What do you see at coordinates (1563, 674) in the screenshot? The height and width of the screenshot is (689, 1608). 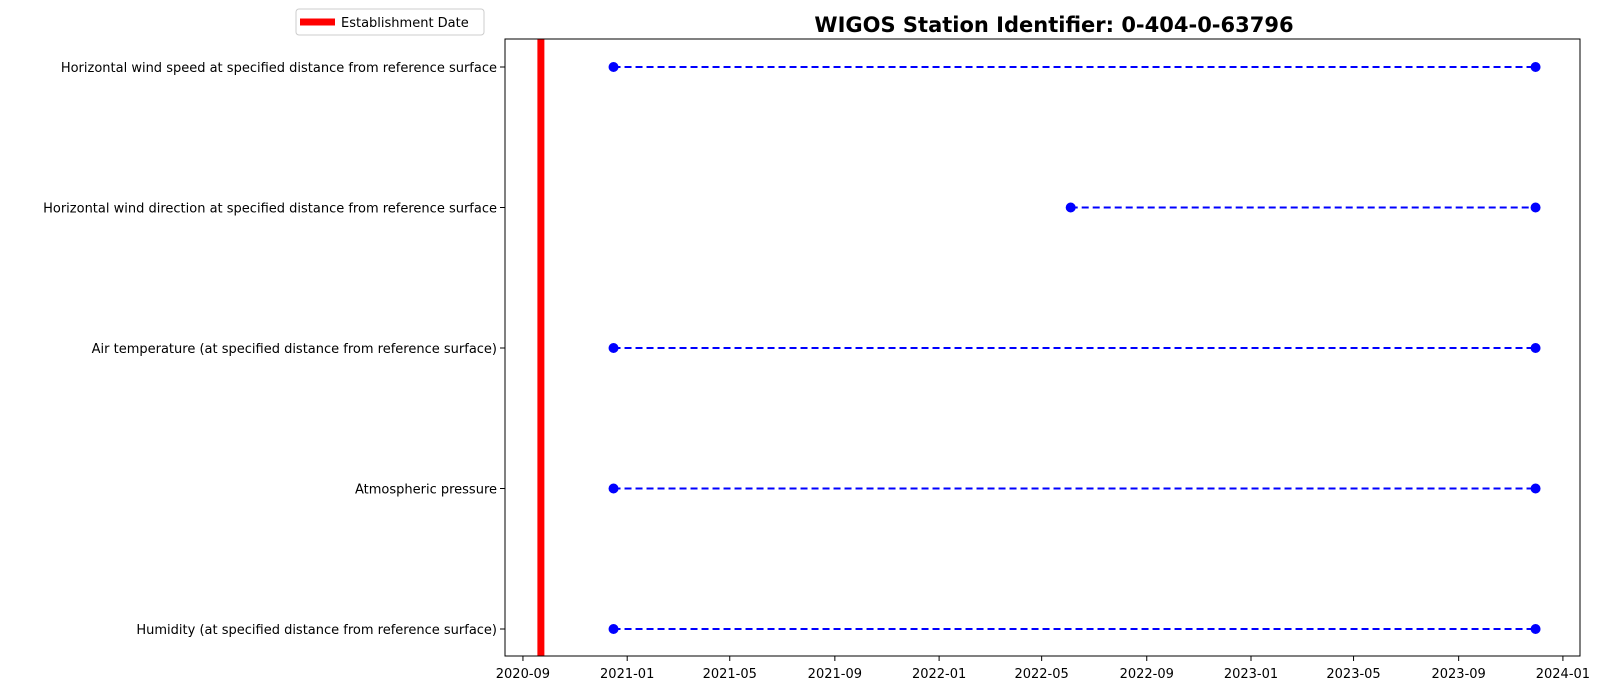 I see `x-tick-label: 2024-01` at bounding box center [1563, 674].